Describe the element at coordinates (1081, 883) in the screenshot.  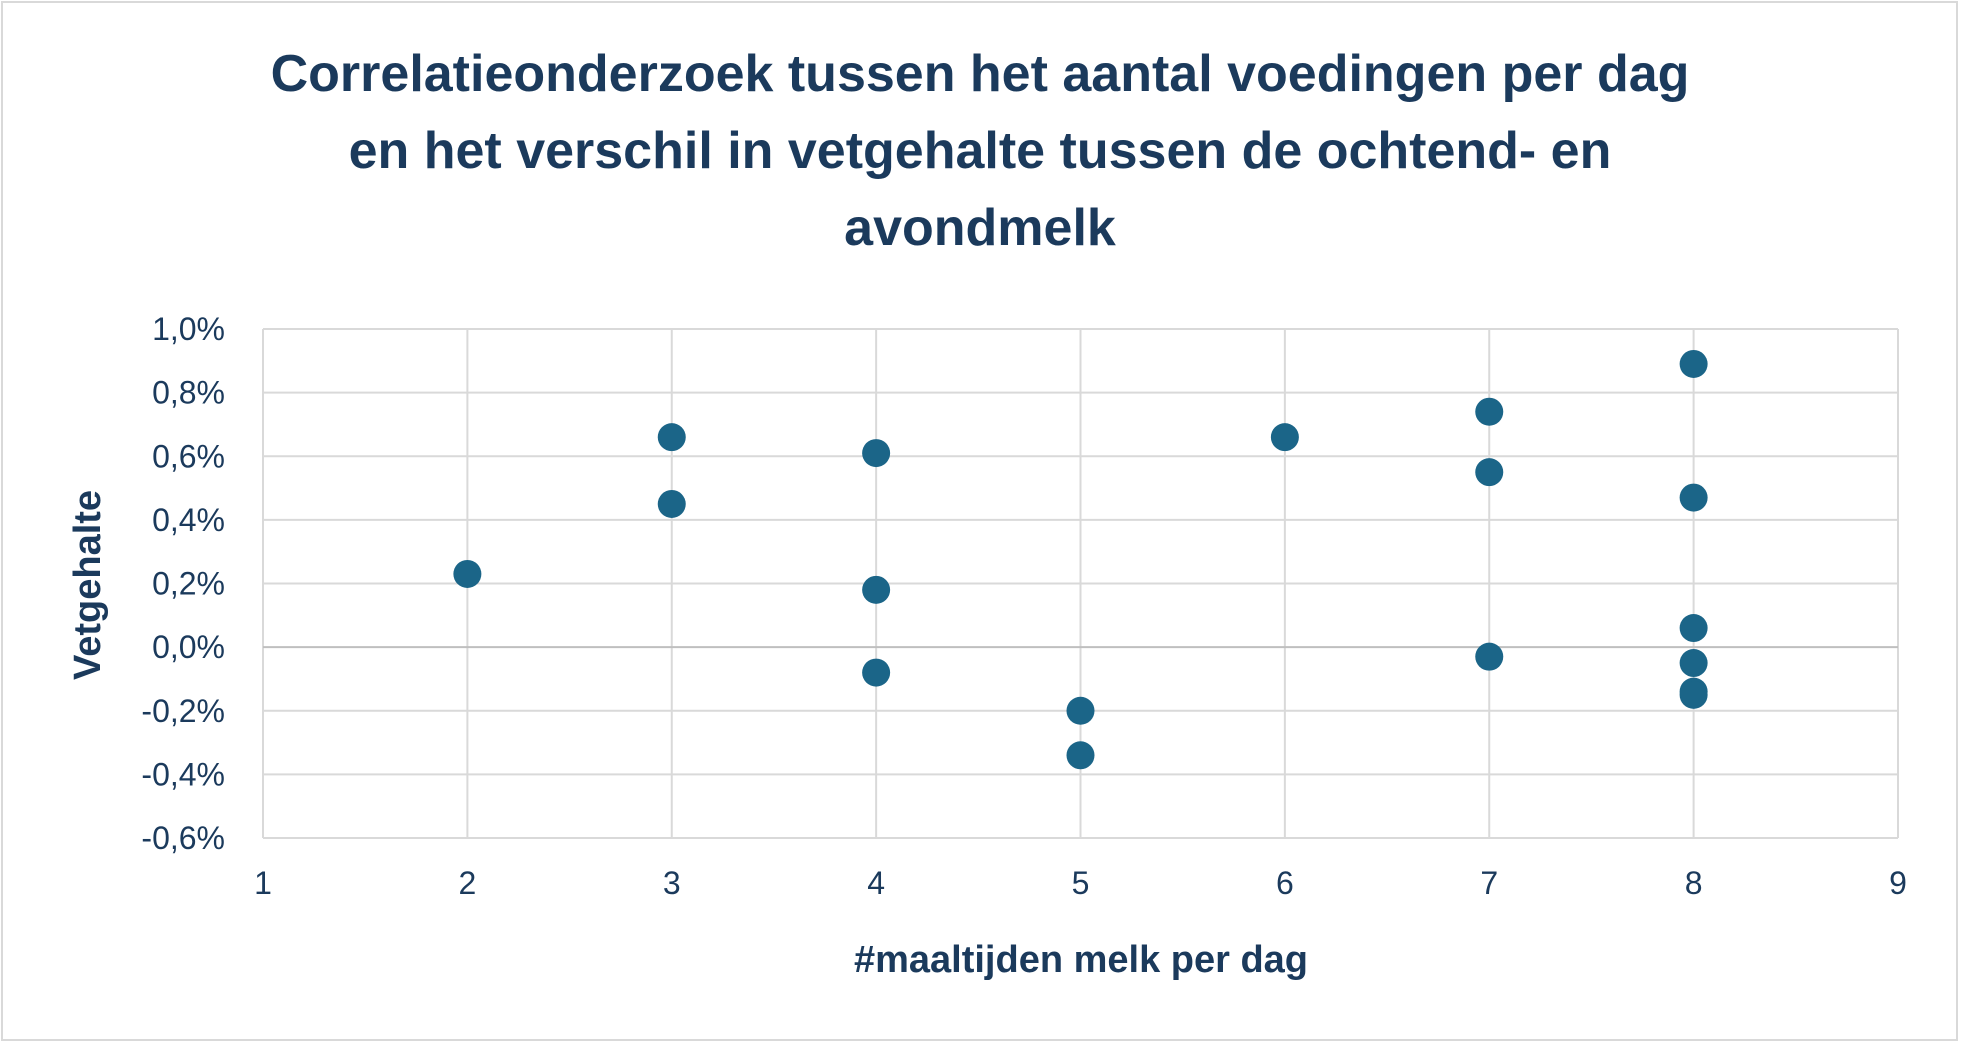
I see `x-tick-label: 5` at that location.